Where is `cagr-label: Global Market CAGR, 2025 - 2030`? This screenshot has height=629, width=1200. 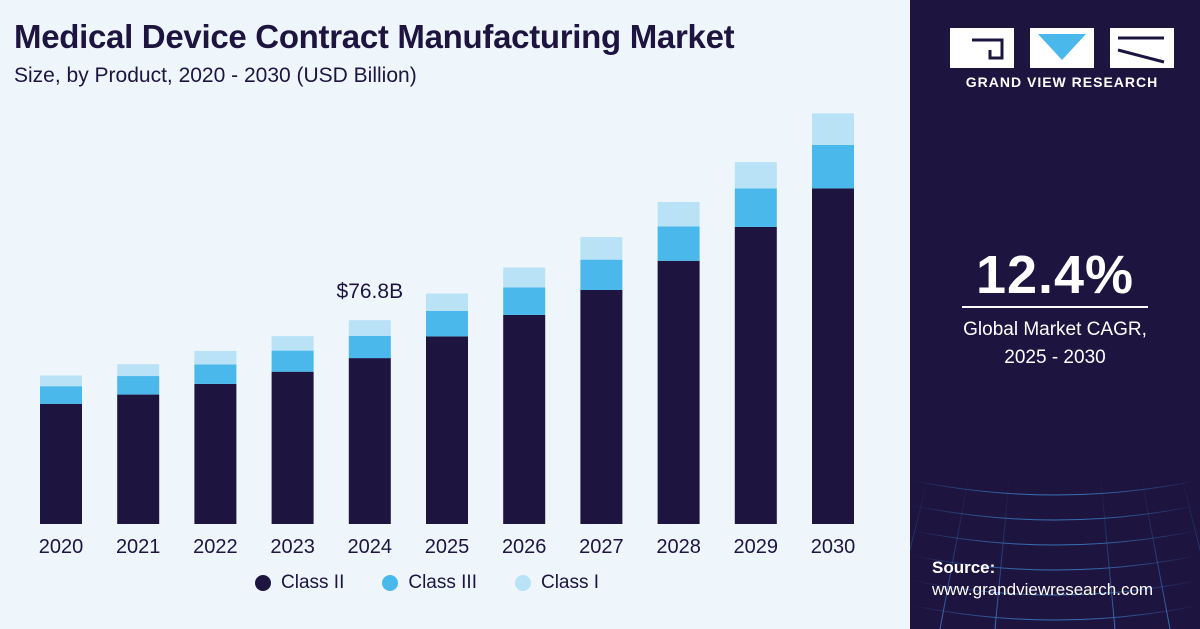
cagr-label: Global Market CAGR, 2025 - 2030 is located at coordinates (1055, 344).